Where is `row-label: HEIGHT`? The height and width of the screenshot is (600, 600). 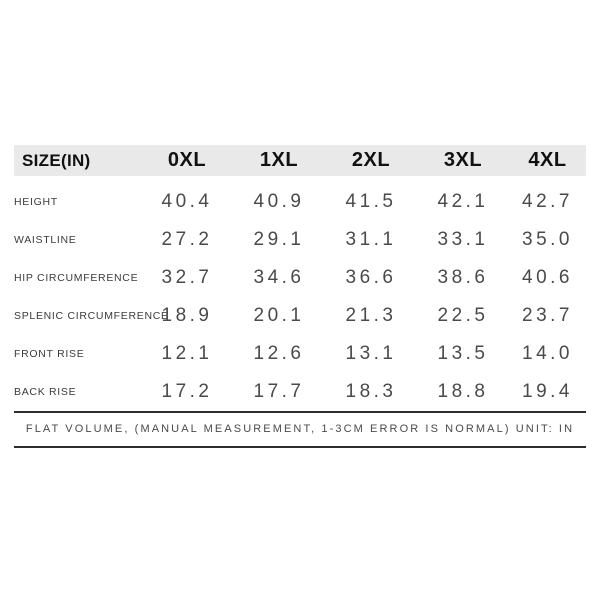
row-label: HEIGHT is located at coordinates (36, 202).